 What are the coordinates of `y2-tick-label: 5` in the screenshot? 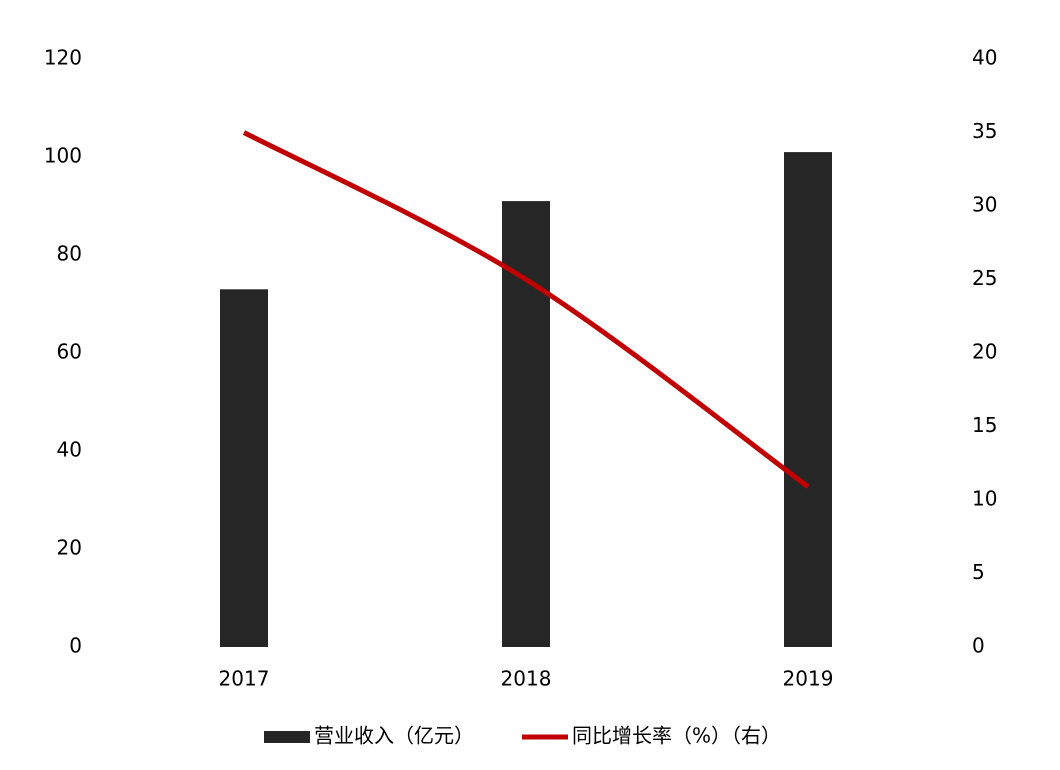 It's located at (978, 572).